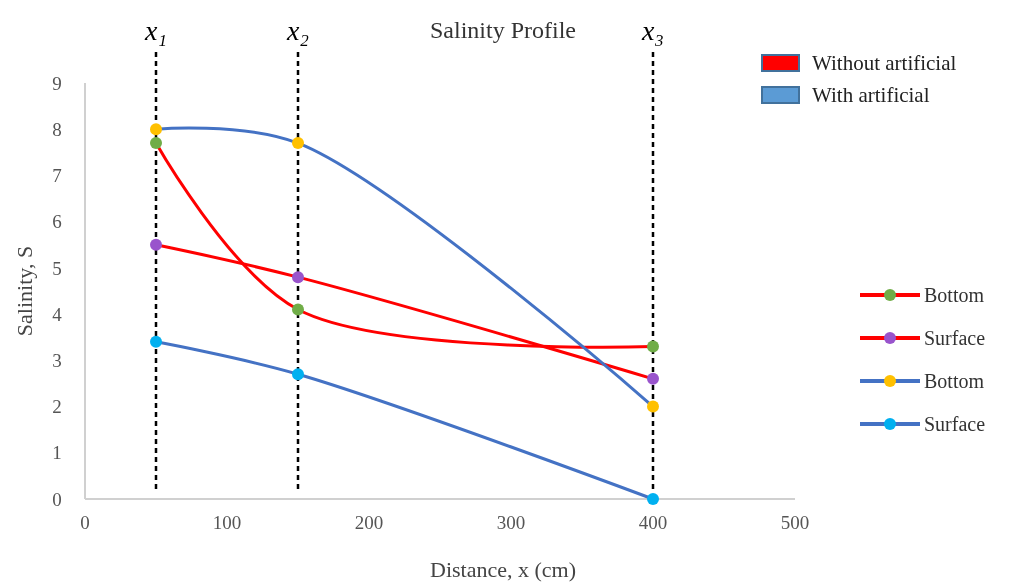  Describe the element at coordinates (511, 522) in the screenshot. I see `x-tick-label: 300` at that location.